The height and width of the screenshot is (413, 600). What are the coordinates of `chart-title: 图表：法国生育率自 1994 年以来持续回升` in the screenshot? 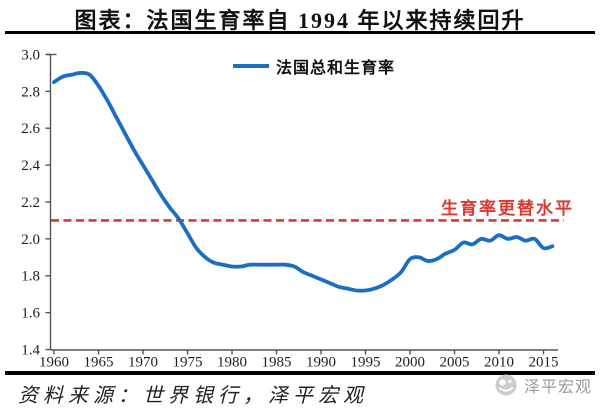 It's located at (300, 20).